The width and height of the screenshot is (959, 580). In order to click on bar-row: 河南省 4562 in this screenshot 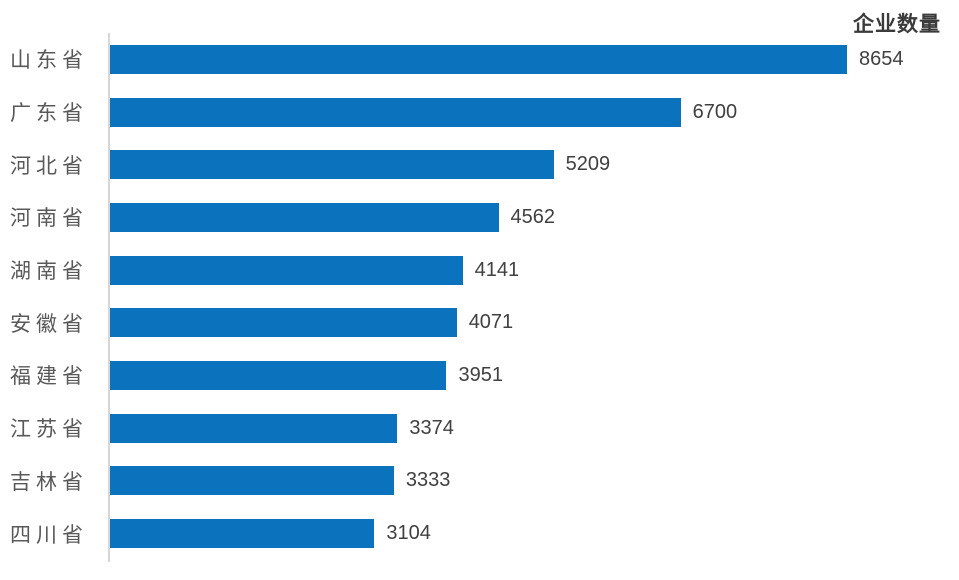, I will do `click(479, 217)`.